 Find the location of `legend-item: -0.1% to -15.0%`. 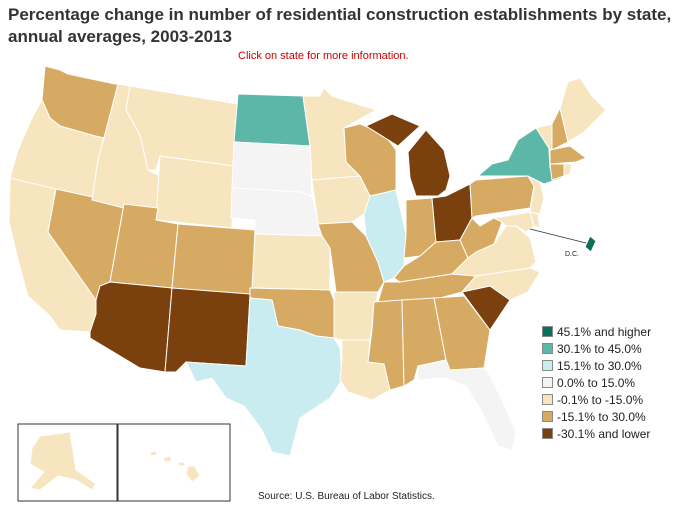

legend-item: -0.1% to -15.0% is located at coordinates (596, 399).